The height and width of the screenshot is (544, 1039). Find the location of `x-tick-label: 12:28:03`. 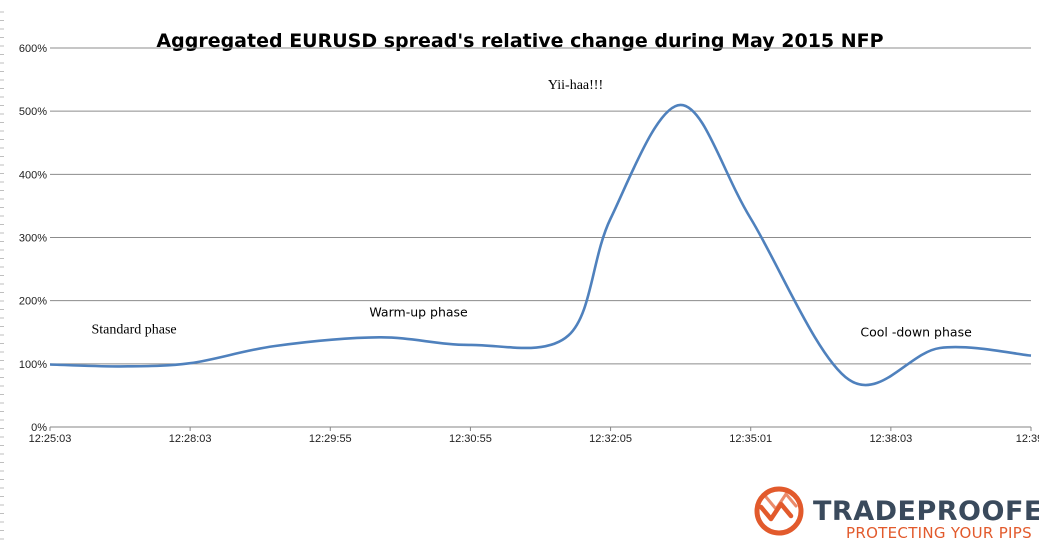

x-tick-label: 12:28:03 is located at coordinates (190, 439).